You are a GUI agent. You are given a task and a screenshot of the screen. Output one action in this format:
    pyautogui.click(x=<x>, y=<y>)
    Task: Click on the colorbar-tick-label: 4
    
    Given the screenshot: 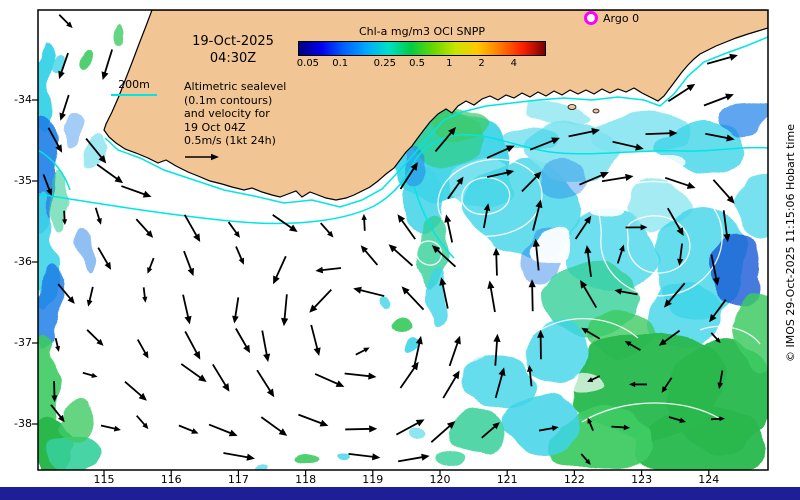 What is the action you would take?
    pyautogui.click(x=513, y=63)
    